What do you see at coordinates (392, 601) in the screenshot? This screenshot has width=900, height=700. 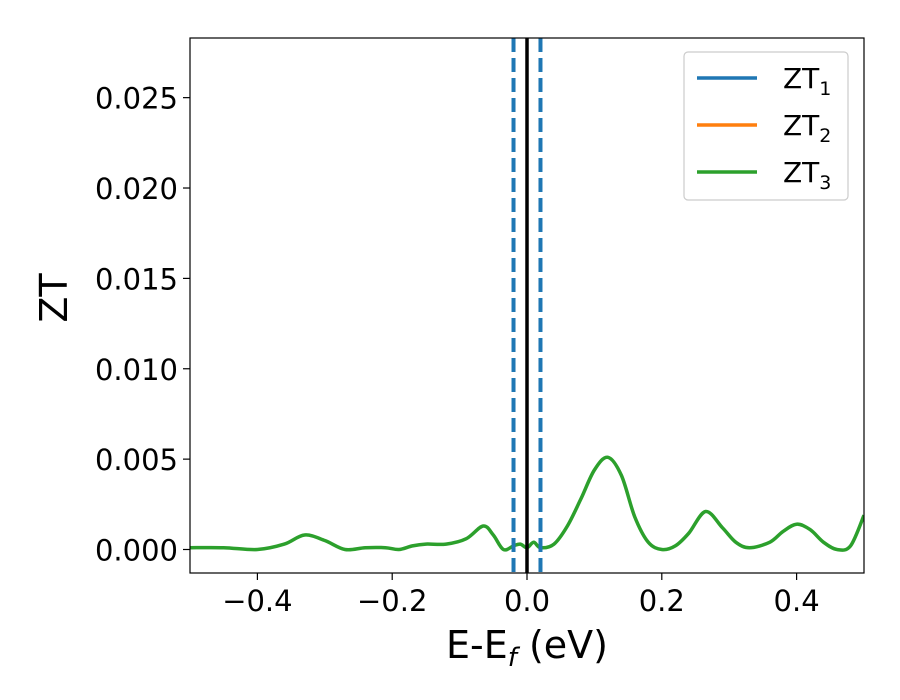 I see `x-tick-label: −0.2` at bounding box center [392, 601].